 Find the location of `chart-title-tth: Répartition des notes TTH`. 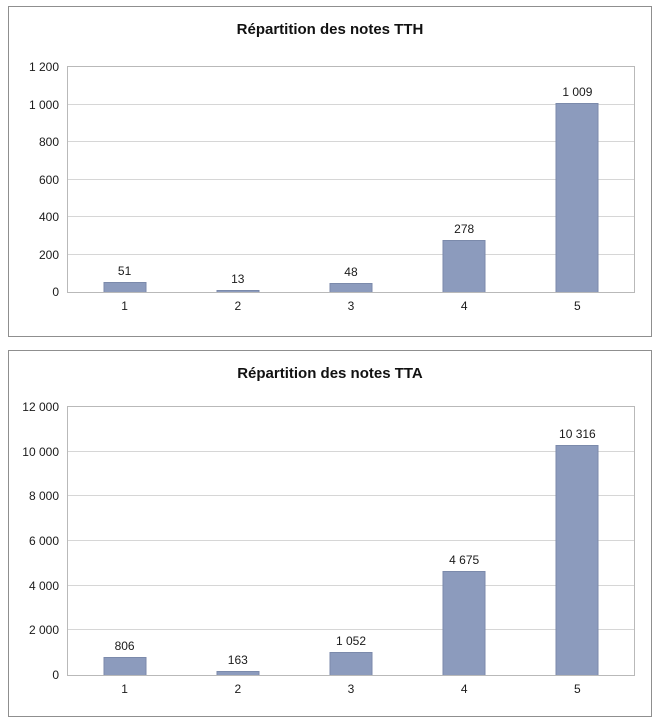

chart-title-tth: Répartition des notes TTH is located at coordinates (330, 29).